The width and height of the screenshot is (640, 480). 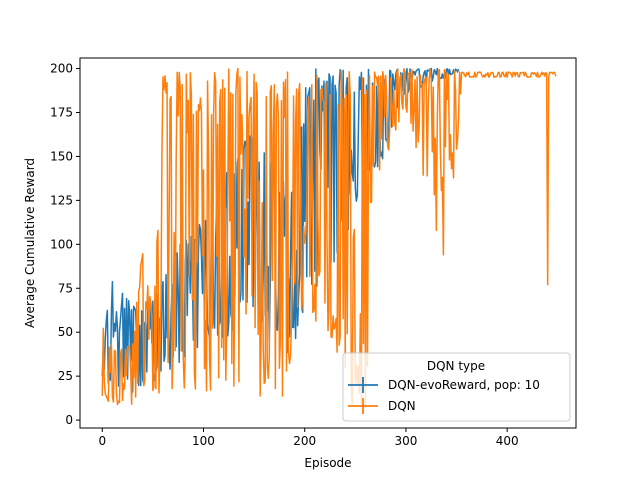 I want to click on legend: DQN type DQN-evoReward, pop: 10 DQN, so click(x=456, y=387).